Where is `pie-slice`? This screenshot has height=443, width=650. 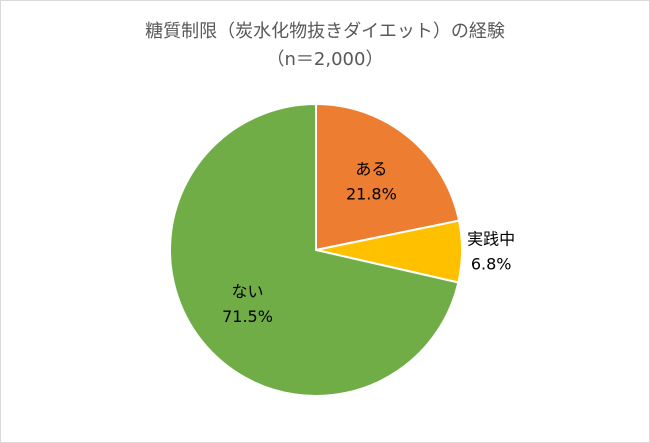
pie-slice is located at coordinates (388, 177).